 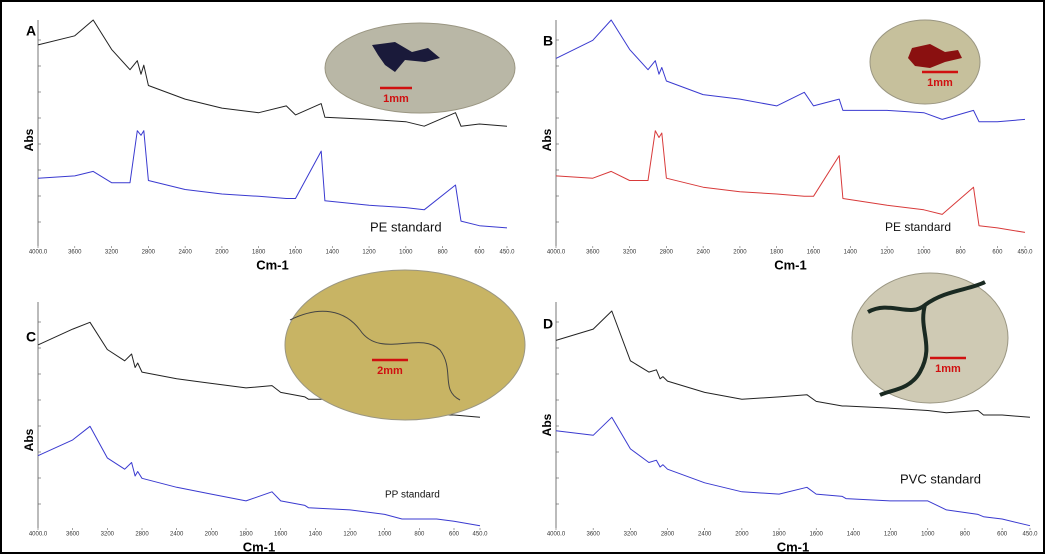 What do you see at coordinates (31, 337) in the screenshot?
I see `panel-label: C` at bounding box center [31, 337].